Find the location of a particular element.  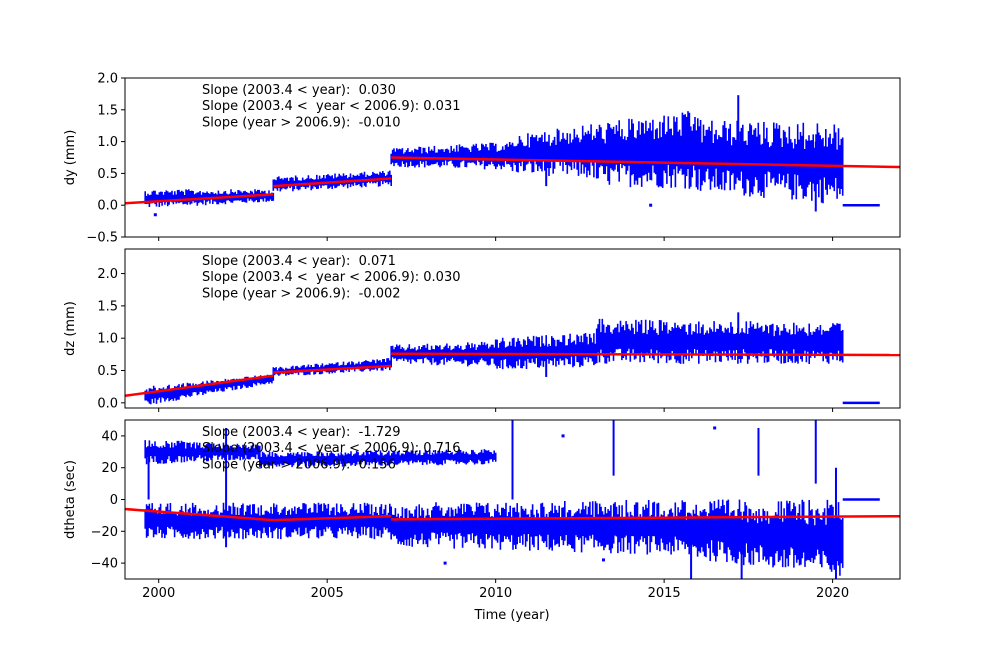

slope-annotation-3: Slope (year > 2006.9): -0.002 is located at coordinates (301, 293).